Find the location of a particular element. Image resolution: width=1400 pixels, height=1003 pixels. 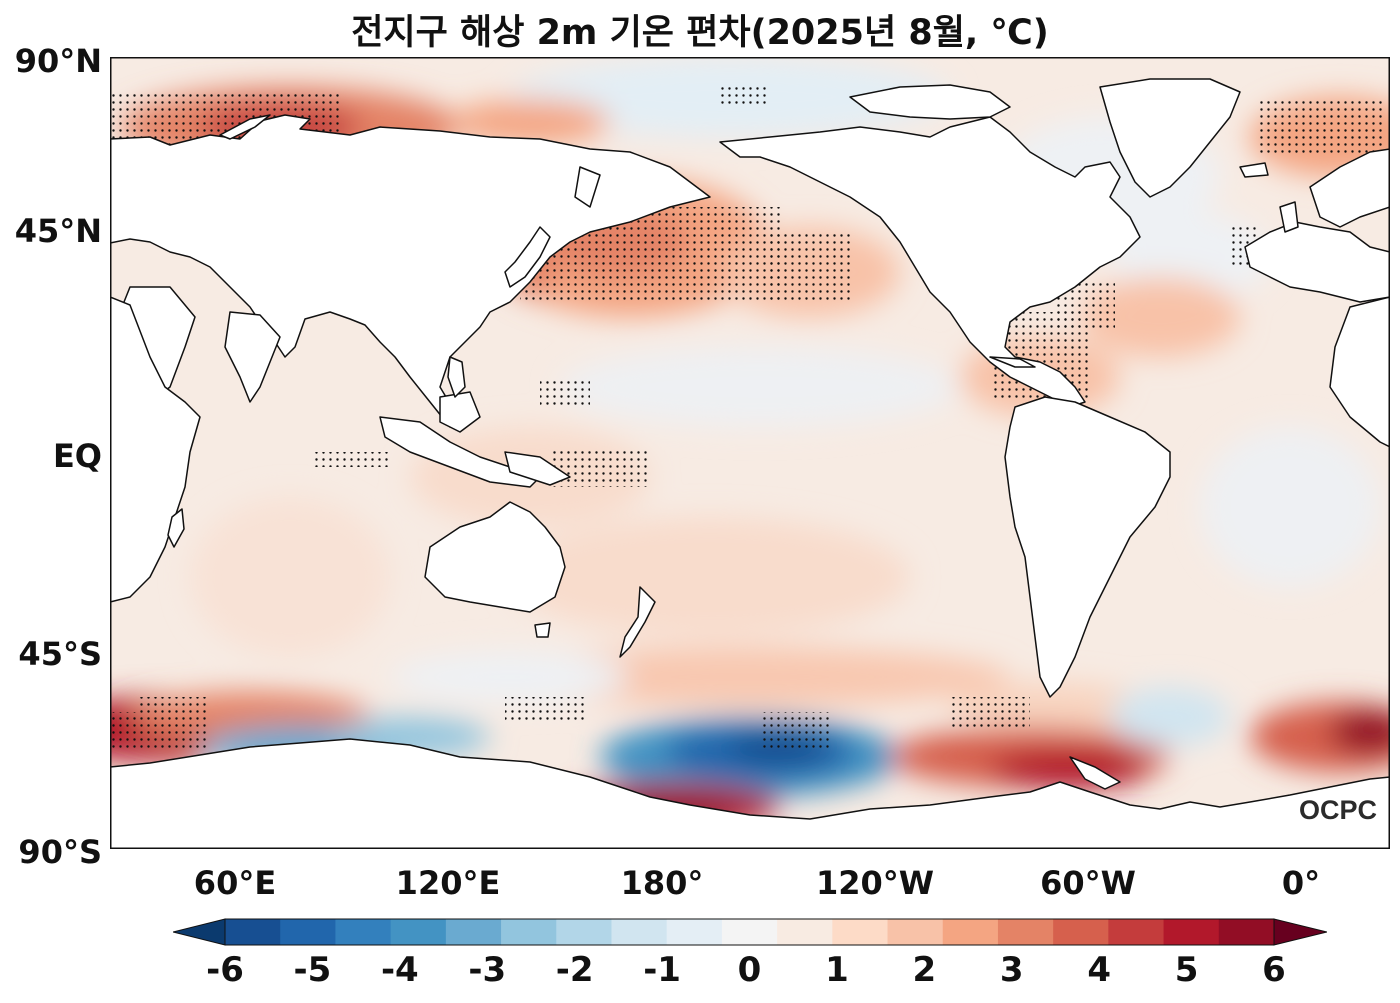

colorbar-tick-label: -5 is located at coordinates (312, 970).